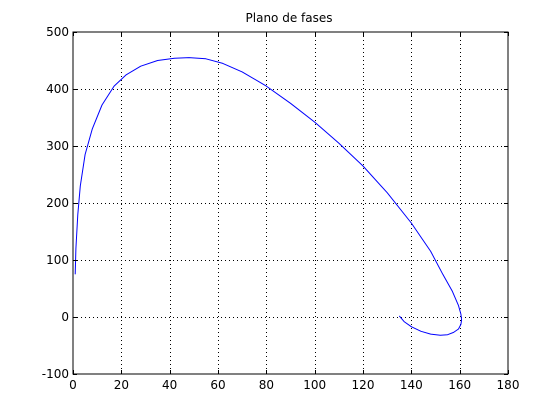  What do you see at coordinates (57, 89) in the screenshot?
I see `y-tick-label: 400` at bounding box center [57, 89].